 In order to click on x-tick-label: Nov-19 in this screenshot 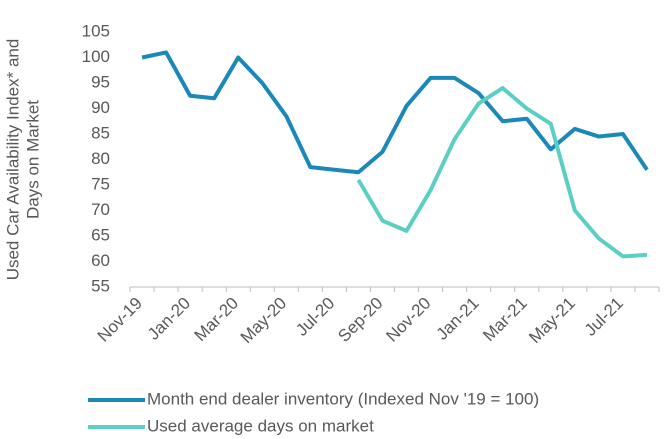, I will do `click(120, 320)`.